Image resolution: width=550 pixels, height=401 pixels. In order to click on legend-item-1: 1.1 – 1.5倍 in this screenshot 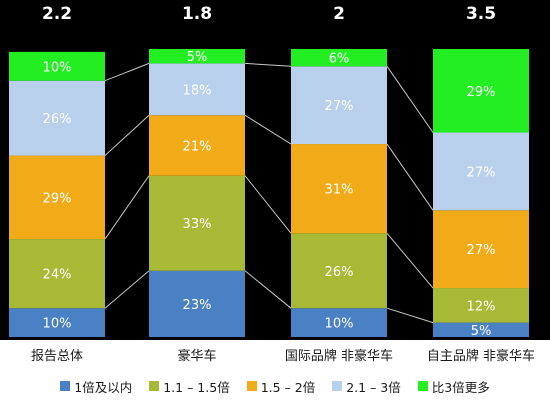, I will do `click(189, 386)`.